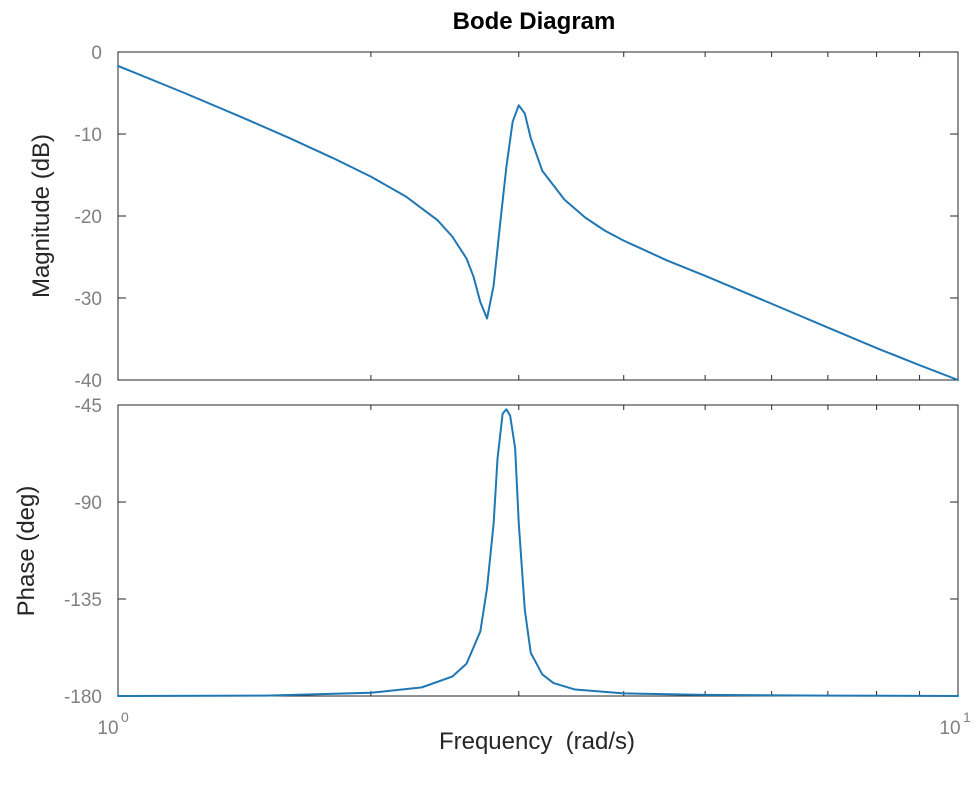 The height and width of the screenshot is (785, 979). What do you see at coordinates (88, 503) in the screenshot?
I see `phase-y-tick-label: -90` at bounding box center [88, 503].